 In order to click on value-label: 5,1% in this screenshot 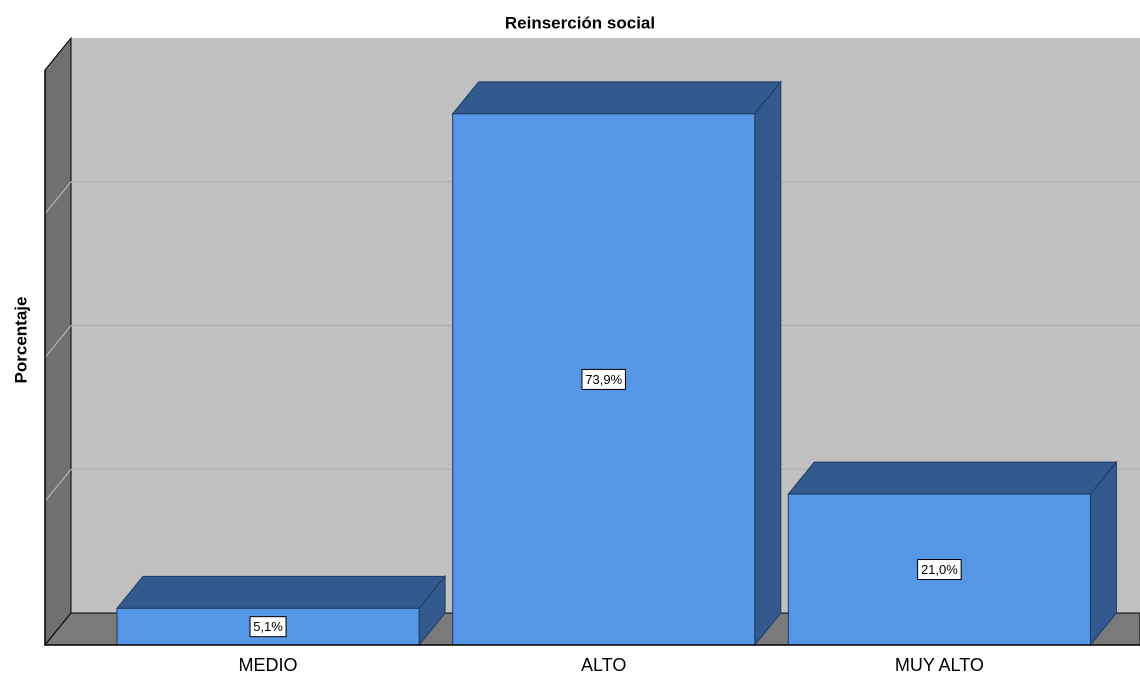, I will do `click(268, 626)`.